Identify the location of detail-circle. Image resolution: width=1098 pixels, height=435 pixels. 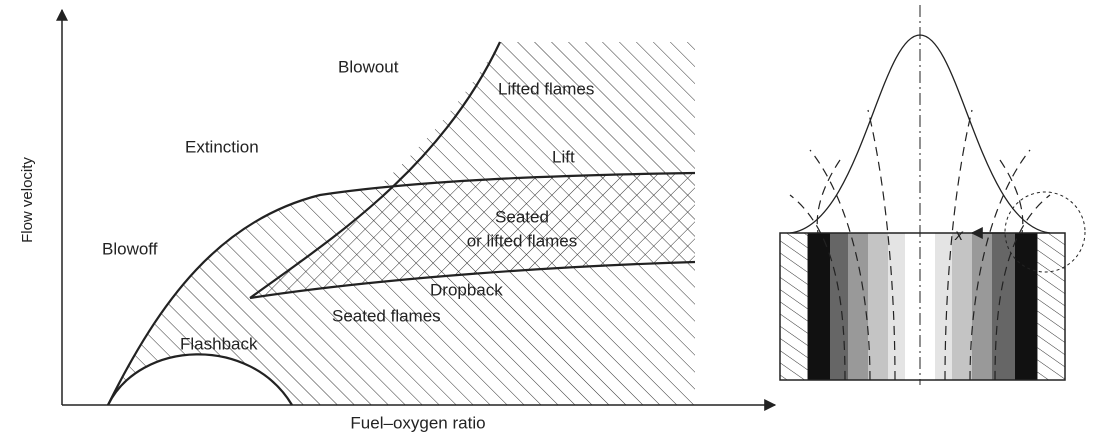
(1045, 232).